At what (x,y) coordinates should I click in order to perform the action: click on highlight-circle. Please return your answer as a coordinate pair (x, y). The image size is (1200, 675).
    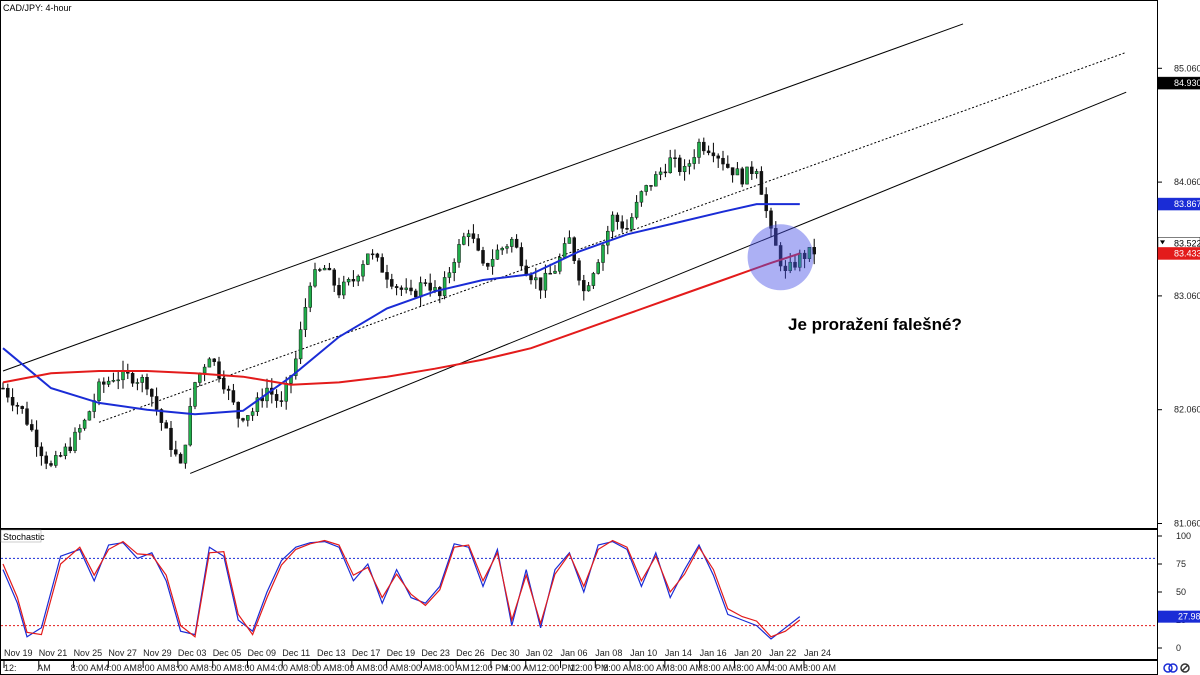
    Looking at the image, I should click on (780, 257).